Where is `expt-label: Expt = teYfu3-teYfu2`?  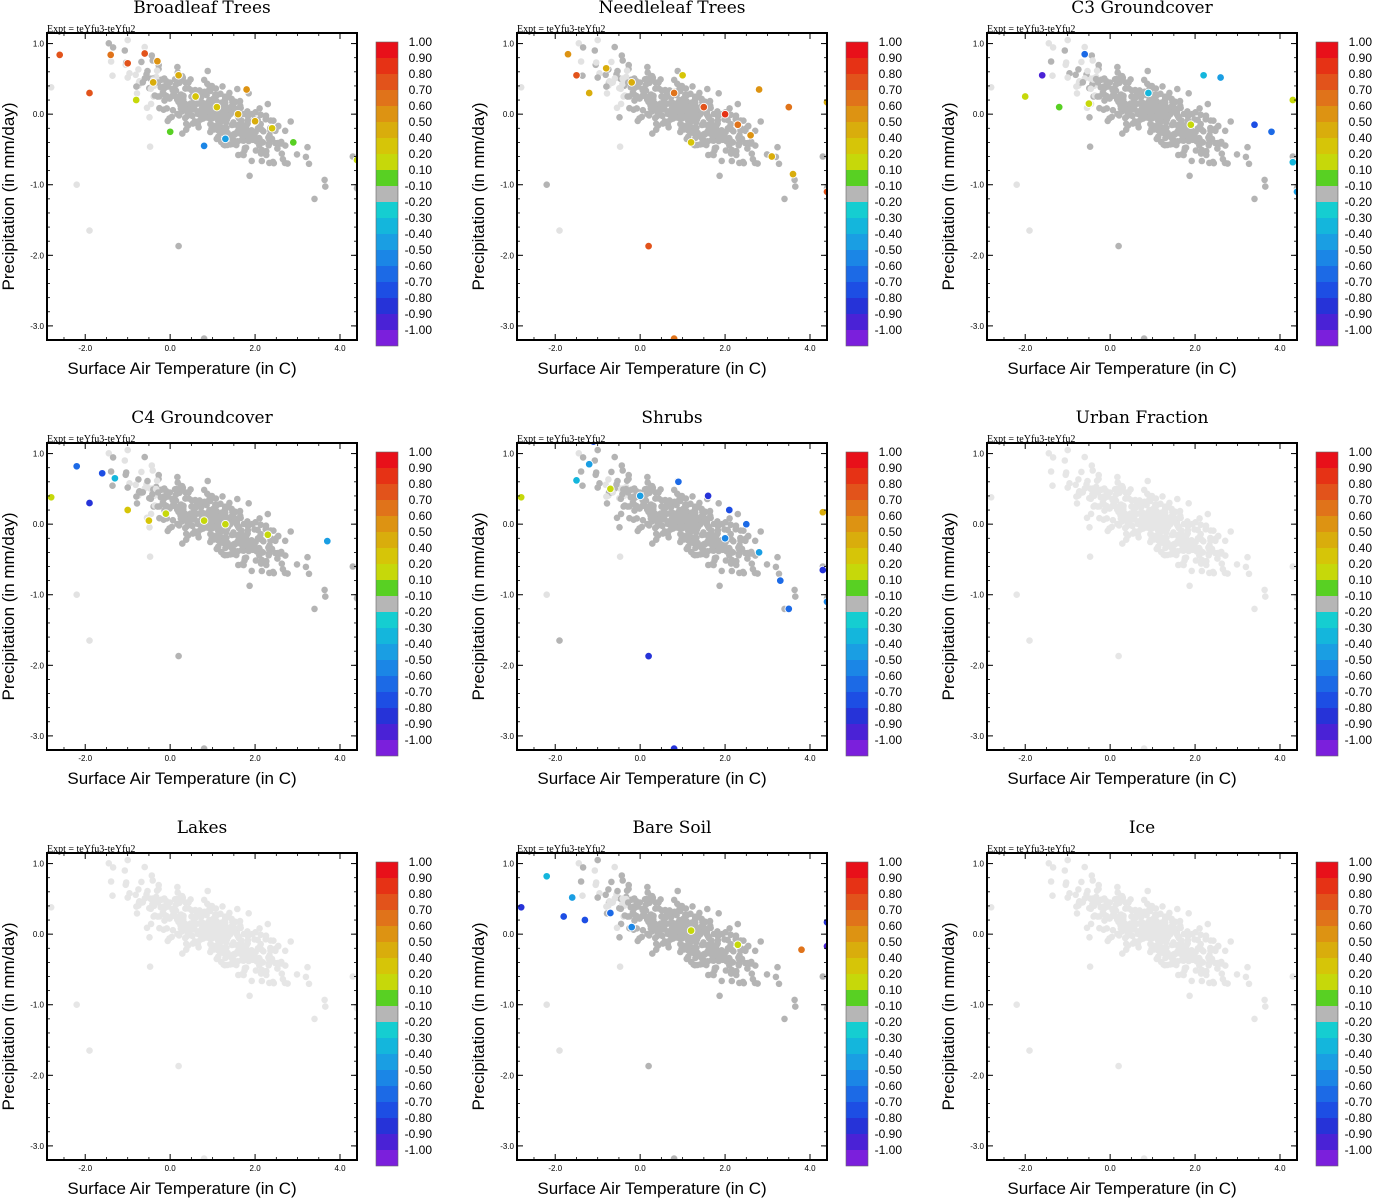 expt-label: Expt = teYfu3-teYfu2 is located at coordinates (1031, 29).